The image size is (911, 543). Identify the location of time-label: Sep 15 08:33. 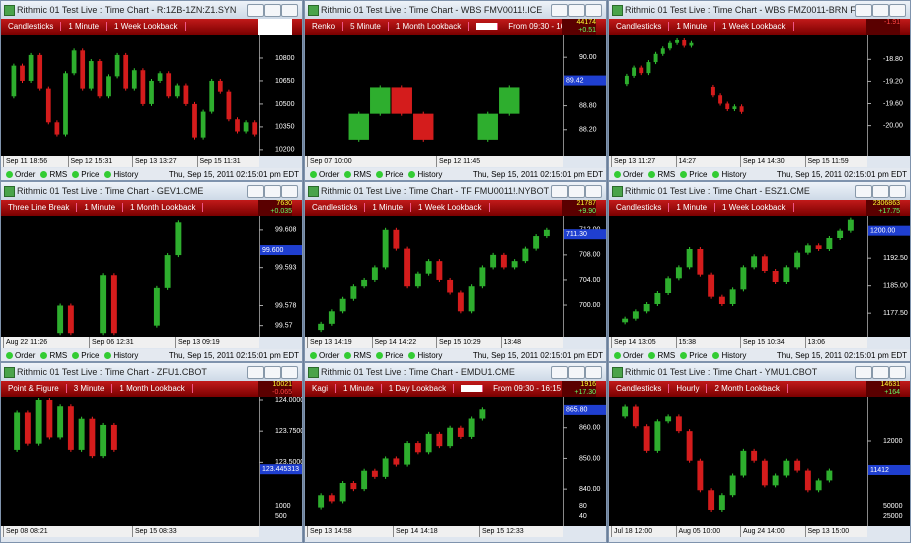
(154, 531).